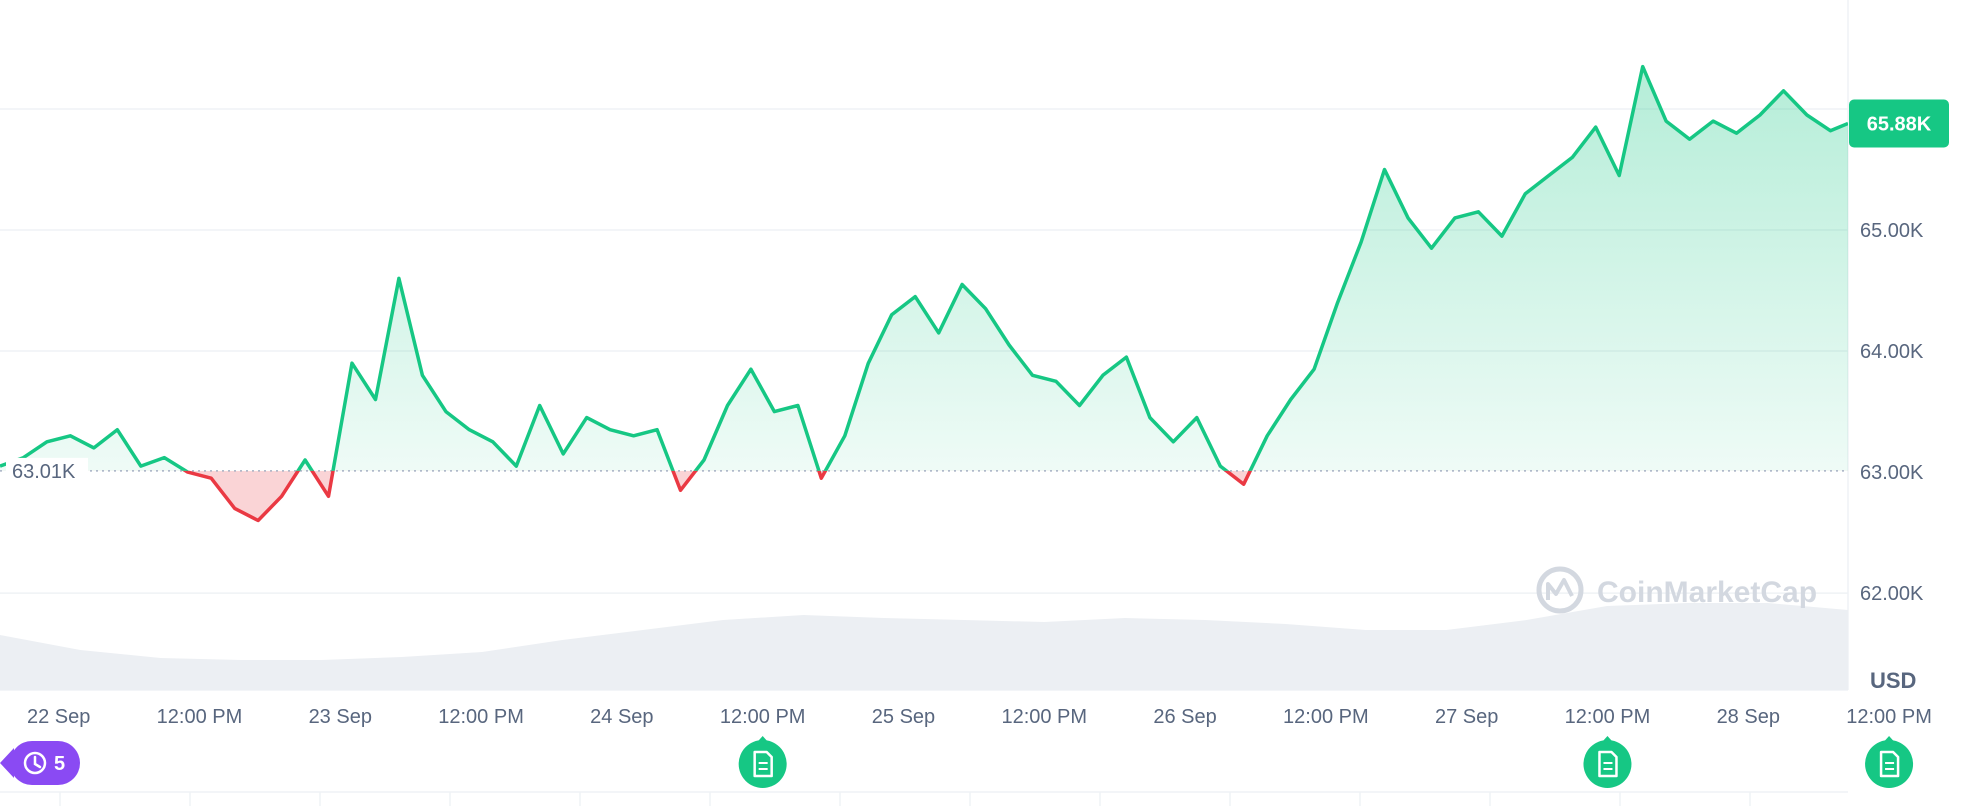 This screenshot has width=1970, height=811. Describe the element at coordinates (621, 717) in the screenshot. I see `x-tick-label: 24 Sep` at that location.